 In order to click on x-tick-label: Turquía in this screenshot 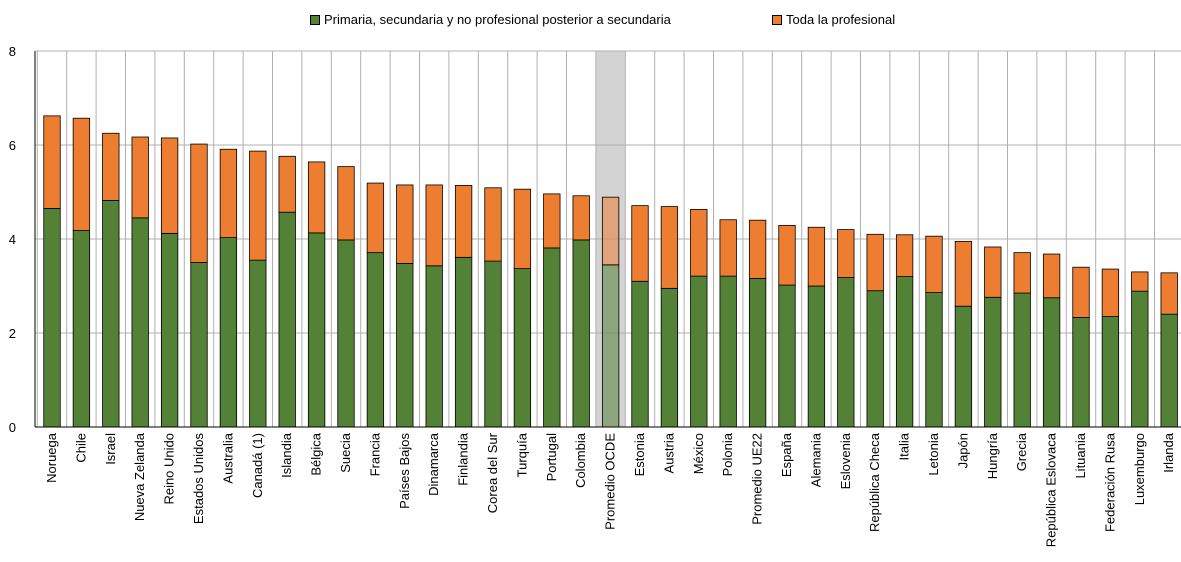, I will do `click(521, 454)`.